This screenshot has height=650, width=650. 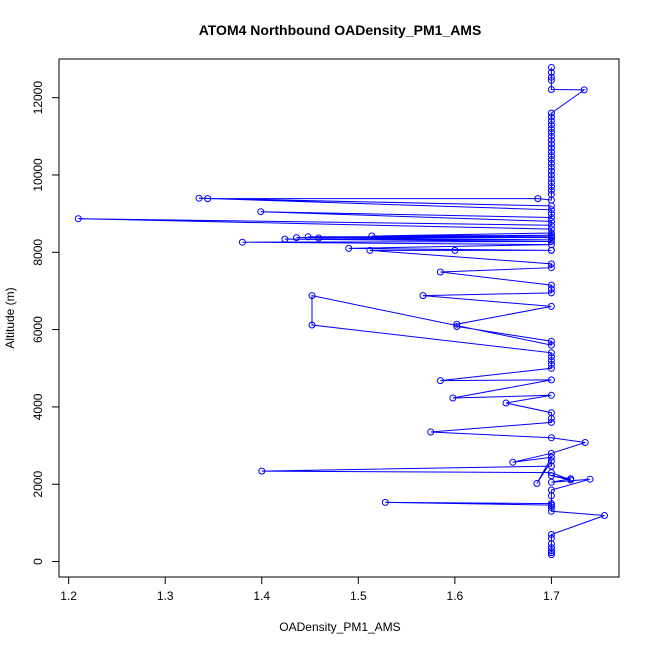 I want to click on y-tick-label: 8000, so click(x=38, y=252).